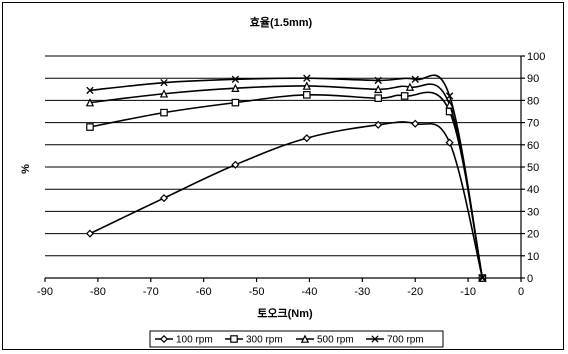  Describe the element at coordinates (257, 292) in the screenshot. I see `x-tick-label--50: -50` at that location.